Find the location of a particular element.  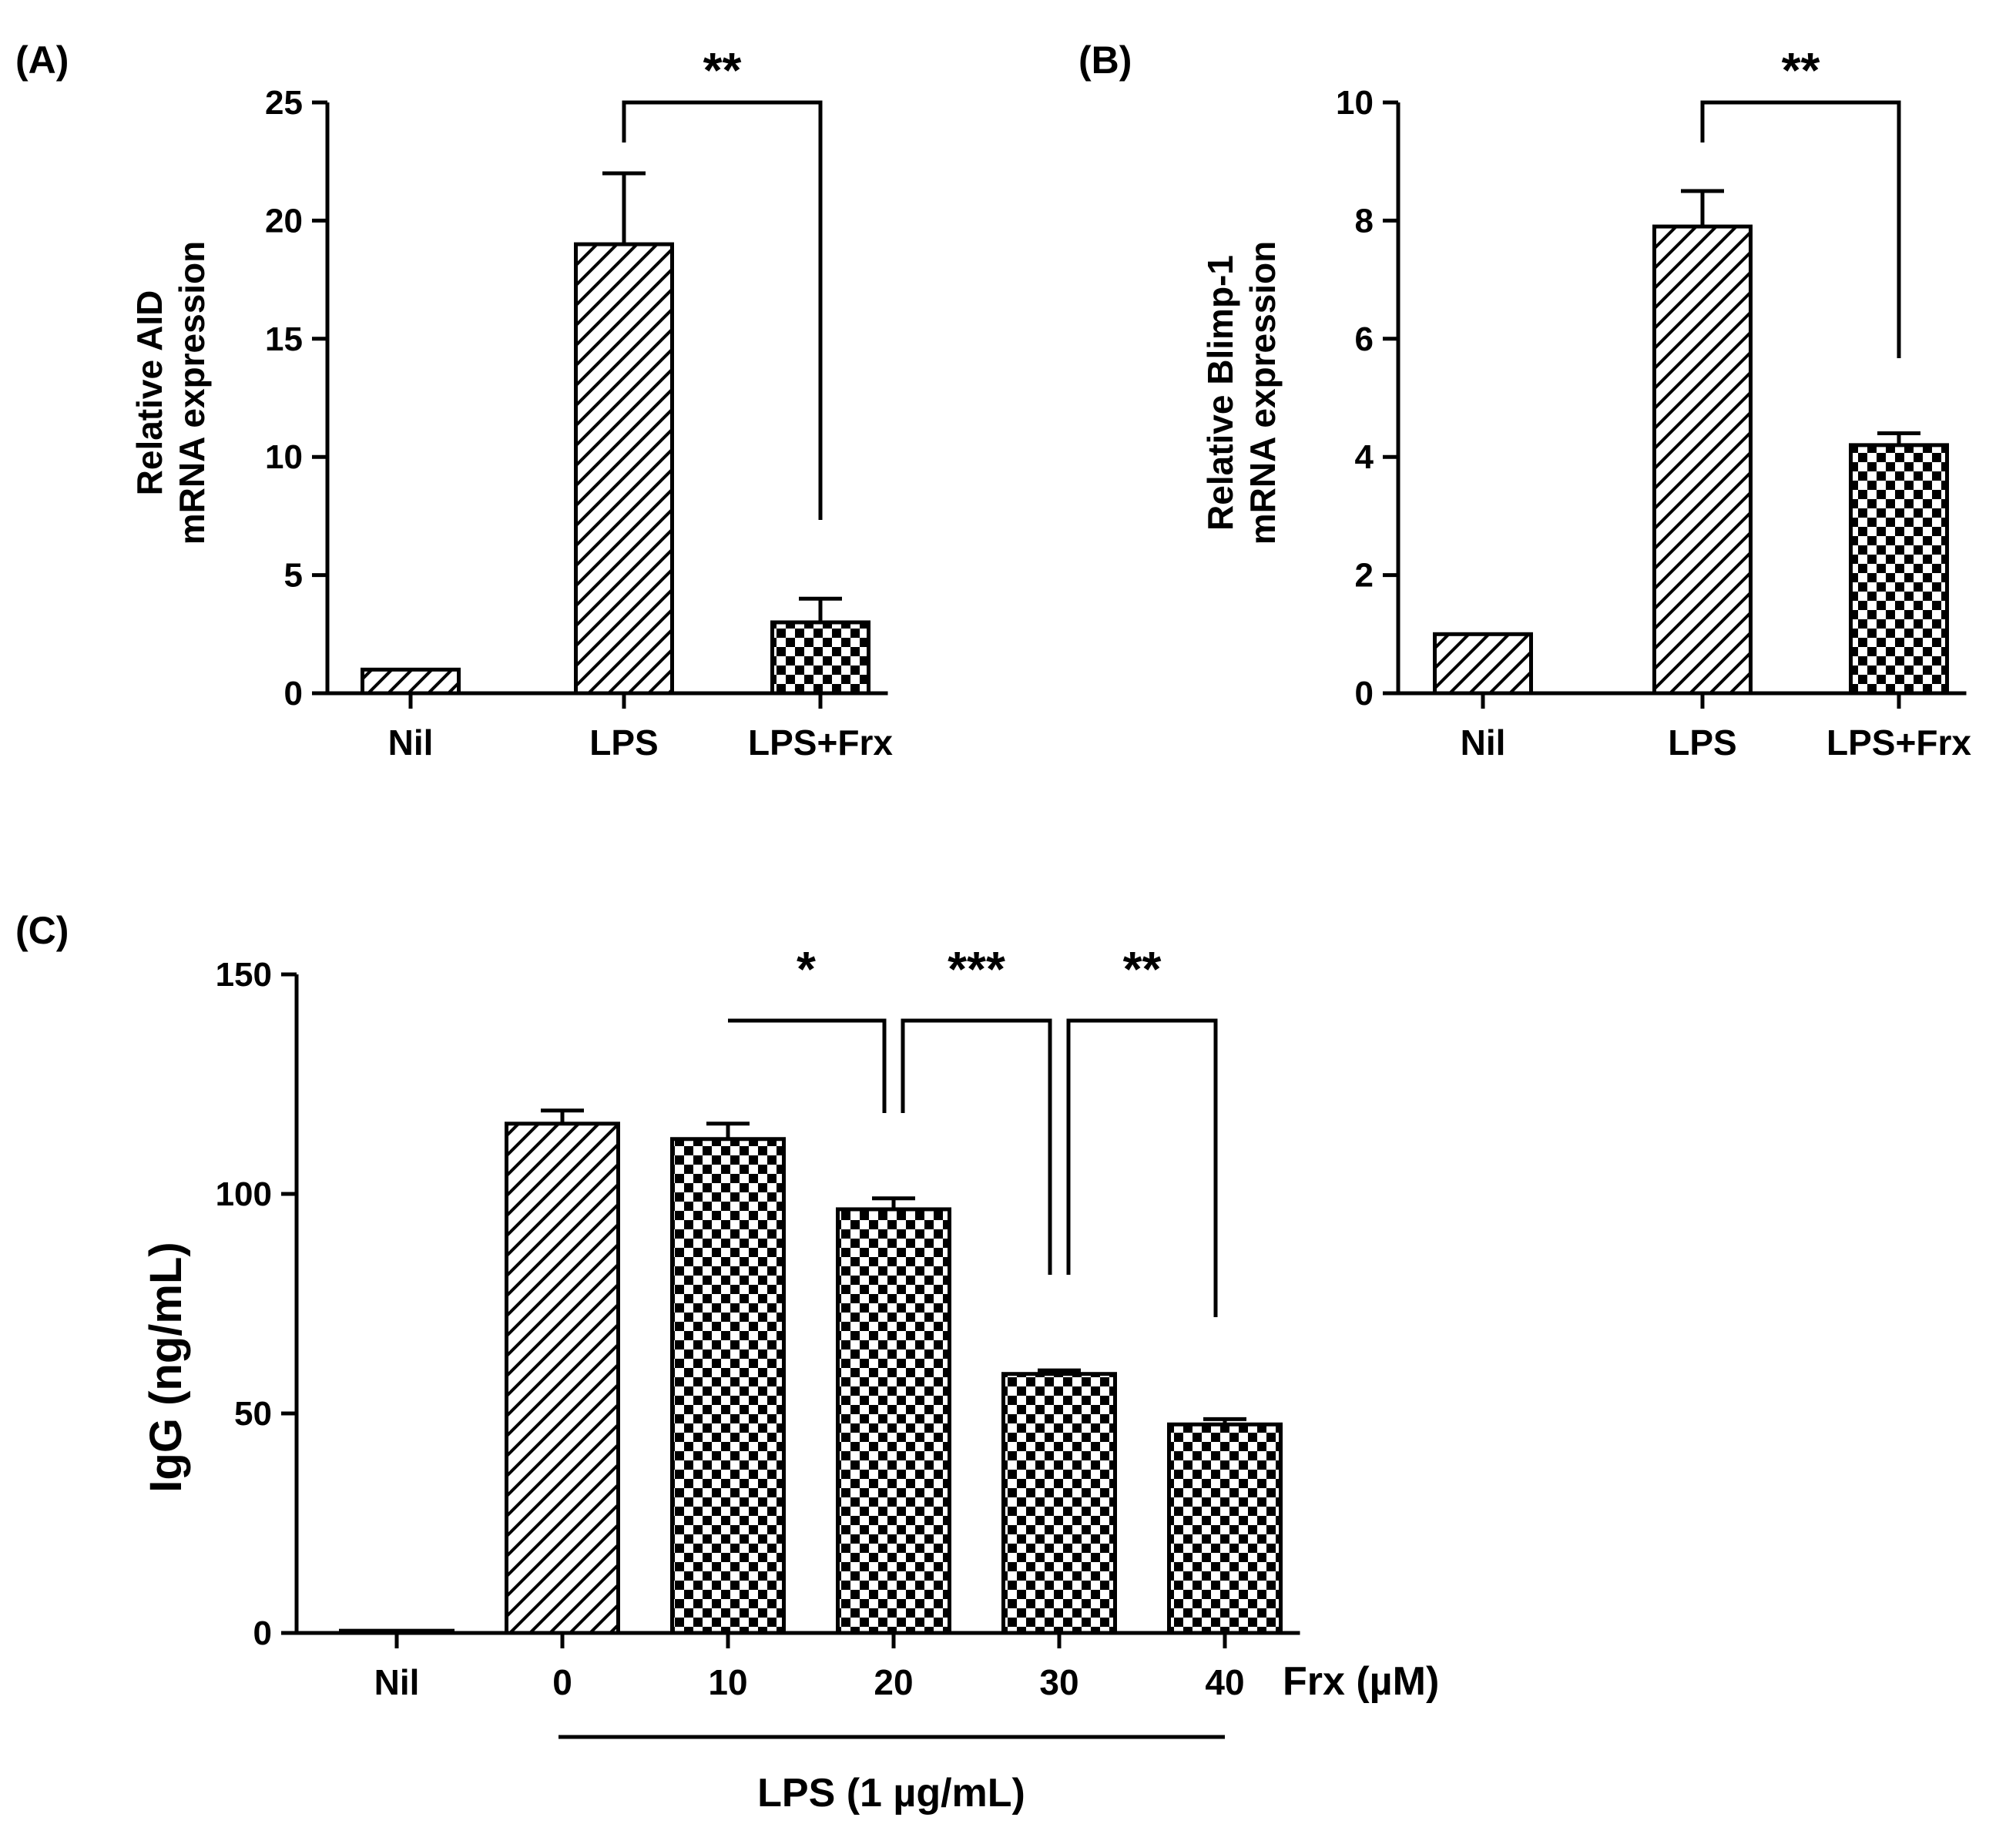

panel-a-y-tick-label: 15 is located at coordinates (284, 339).